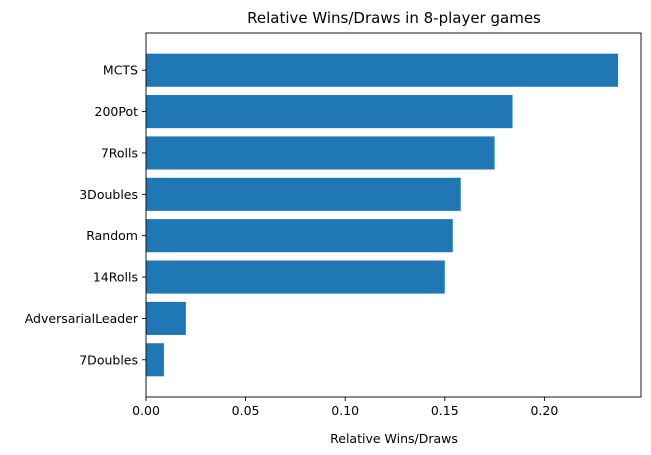  What do you see at coordinates (299, 236) in the screenshot?
I see `bar-random` at bounding box center [299, 236].